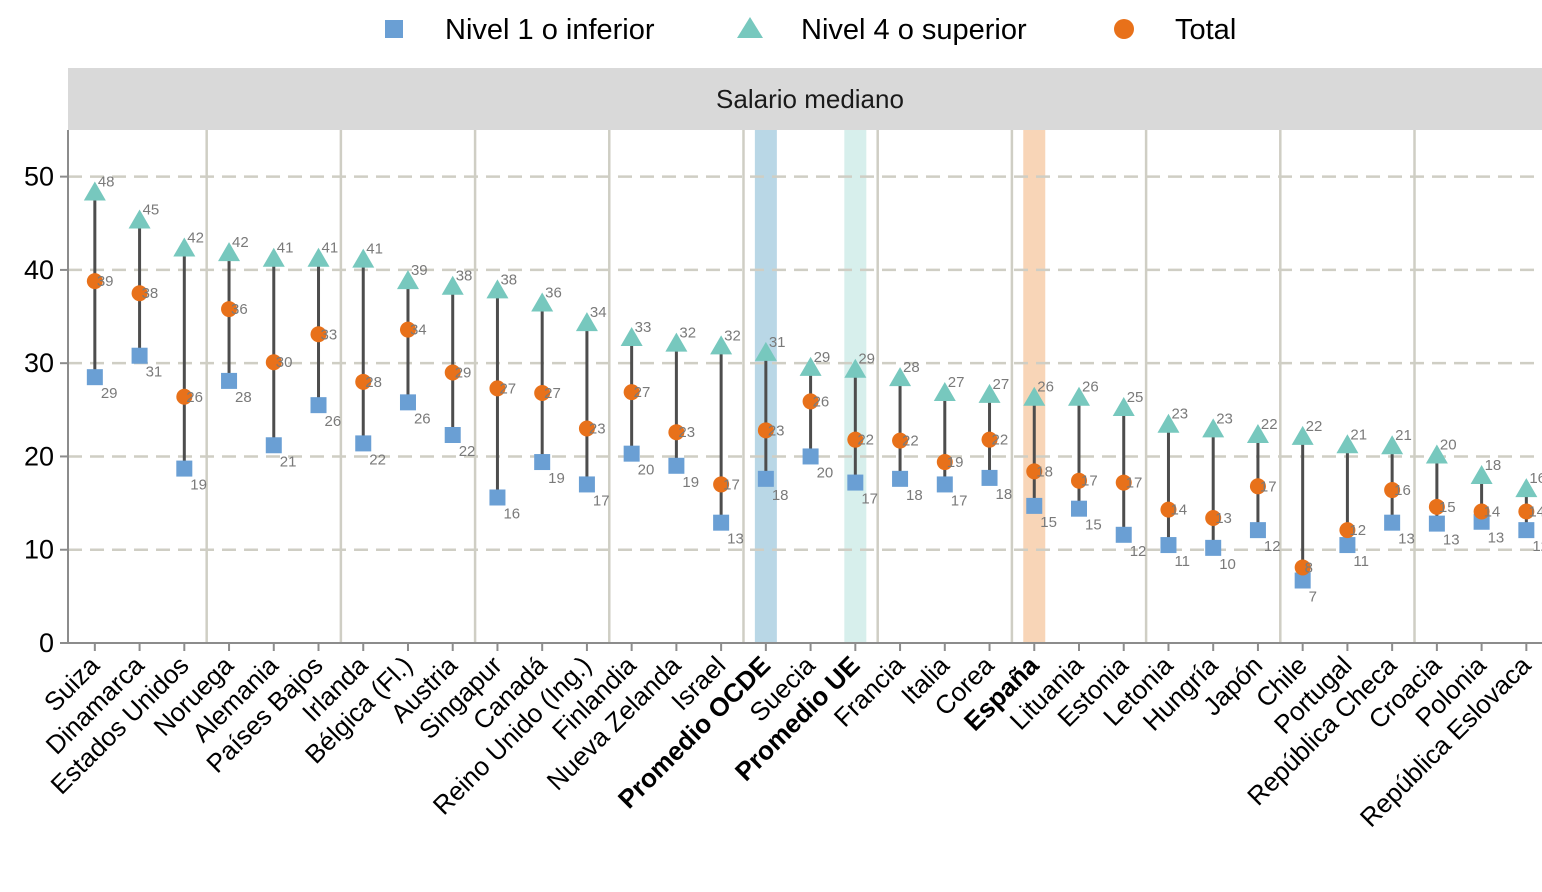  What do you see at coordinates (39, 177) in the screenshot?
I see `y-tick-label: 50` at bounding box center [39, 177].